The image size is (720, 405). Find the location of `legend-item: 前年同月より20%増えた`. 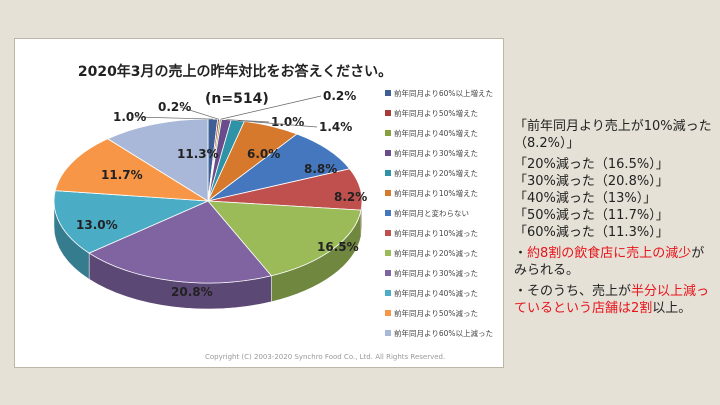

legend-item: 前年同月より20%増えた is located at coordinates (439, 173).